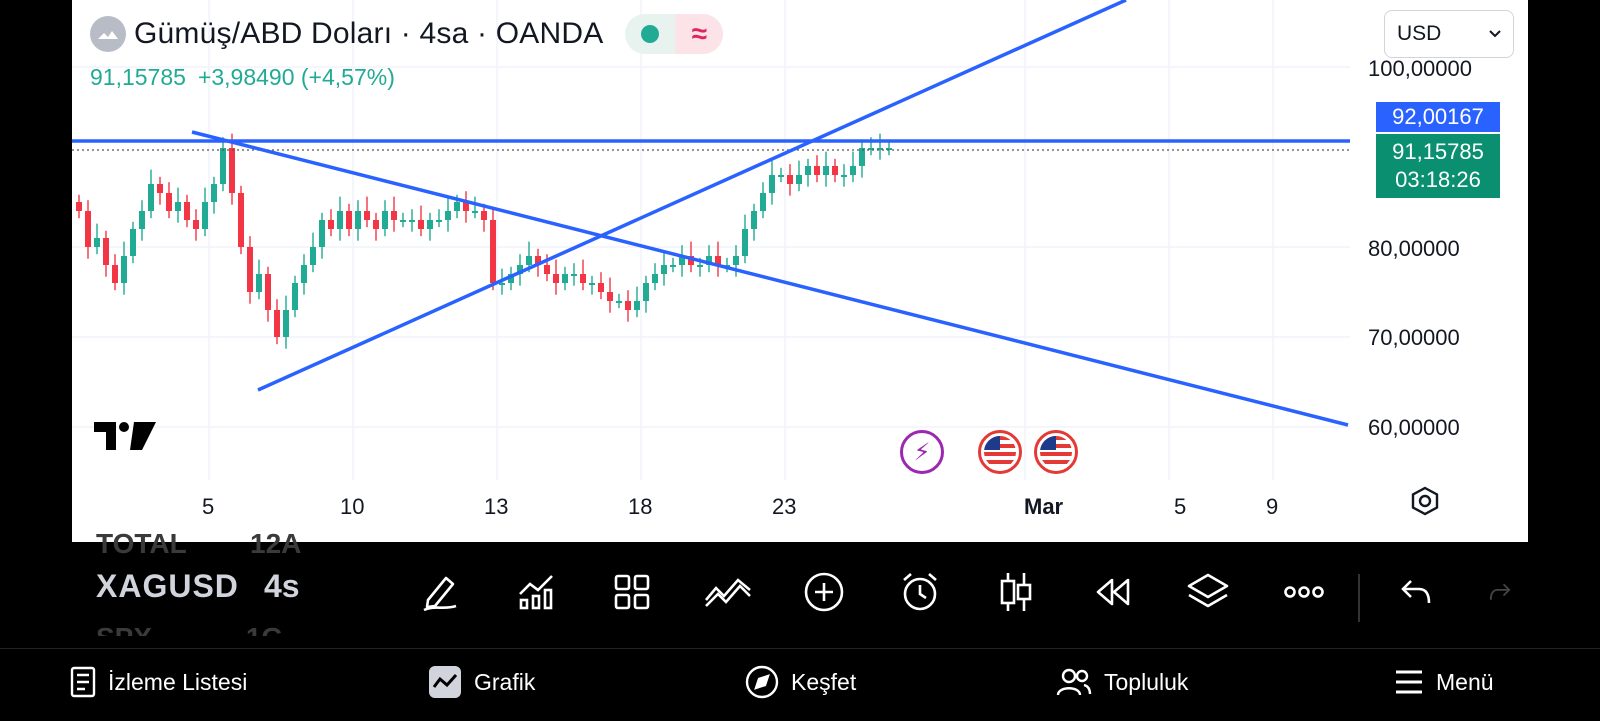  What do you see at coordinates (282, 586) in the screenshot?
I see `timeframe: 4s` at bounding box center [282, 586].